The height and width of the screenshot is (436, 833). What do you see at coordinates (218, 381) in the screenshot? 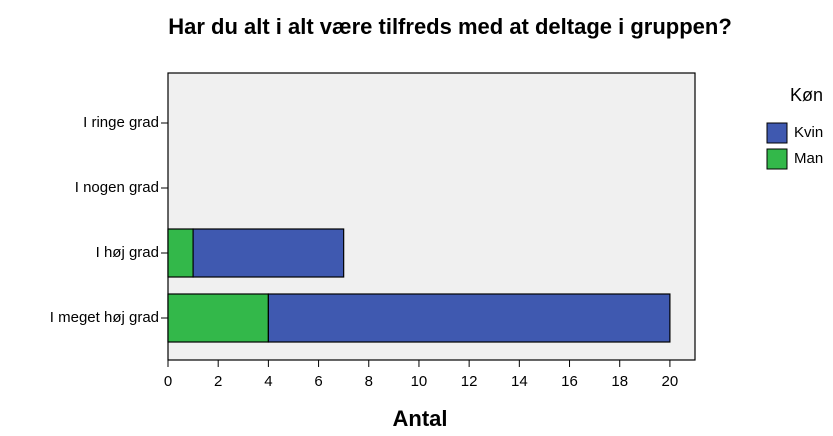
I see `x-tick-label: 2` at bounding box center [218, 381].